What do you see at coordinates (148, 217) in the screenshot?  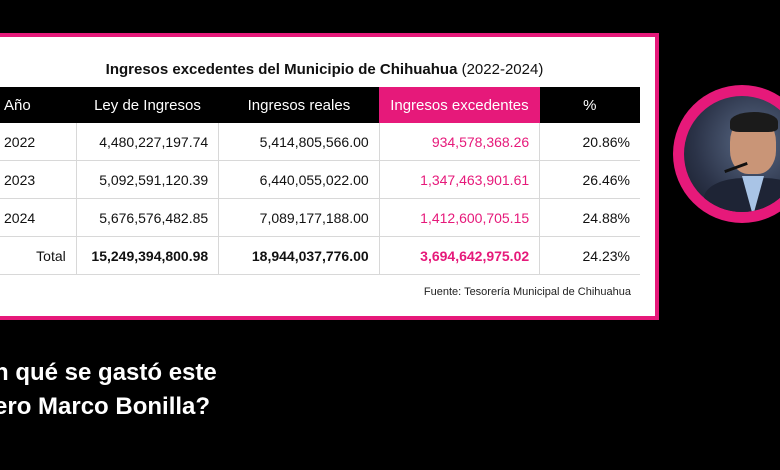 I see `cell-ley: 5,676,576,482.85` at bounding box center [148, 217].